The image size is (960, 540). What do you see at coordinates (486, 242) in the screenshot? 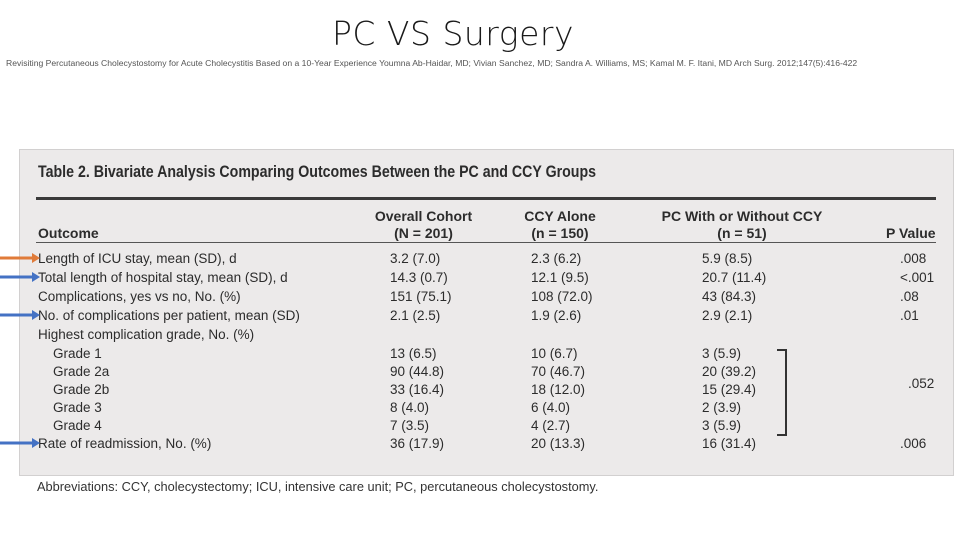
I see `header-rule-bottom` at bounding box center [486, 242].